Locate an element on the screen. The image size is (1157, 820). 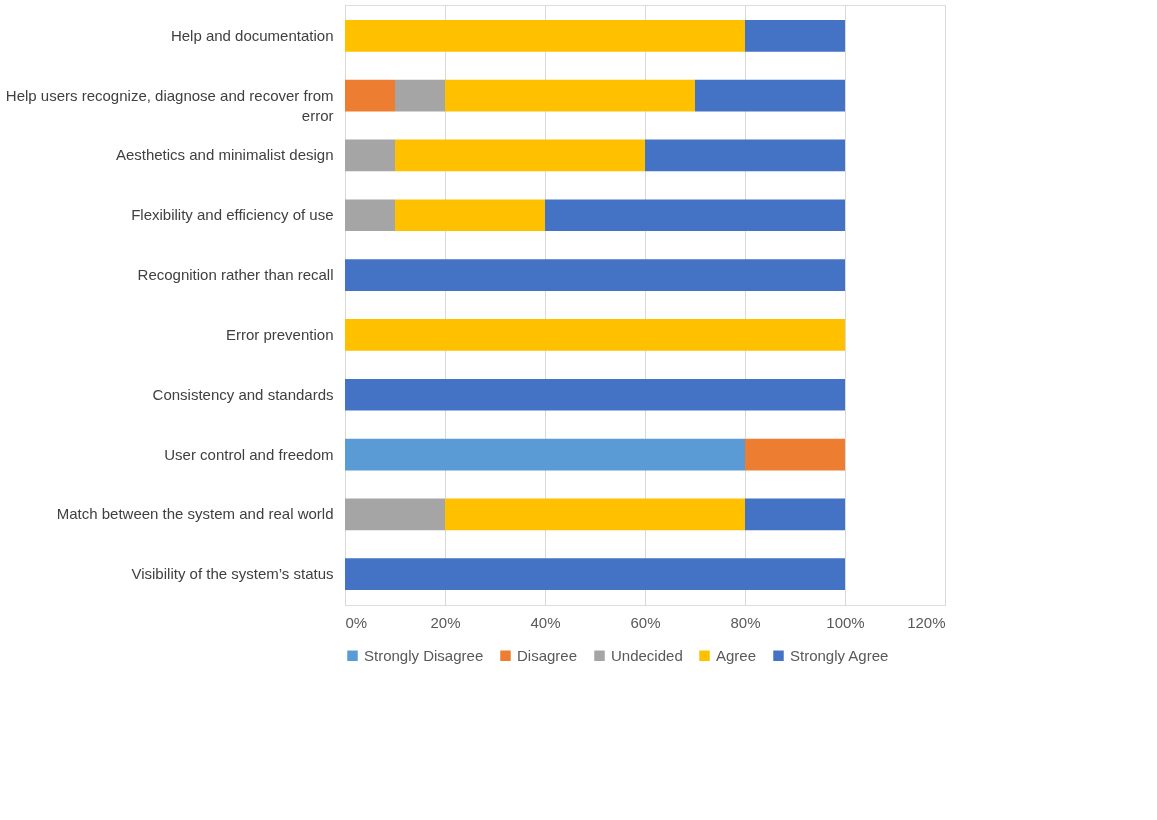
y-tick-label: Visibility of the system’s status is located at coordinates (232, 574).